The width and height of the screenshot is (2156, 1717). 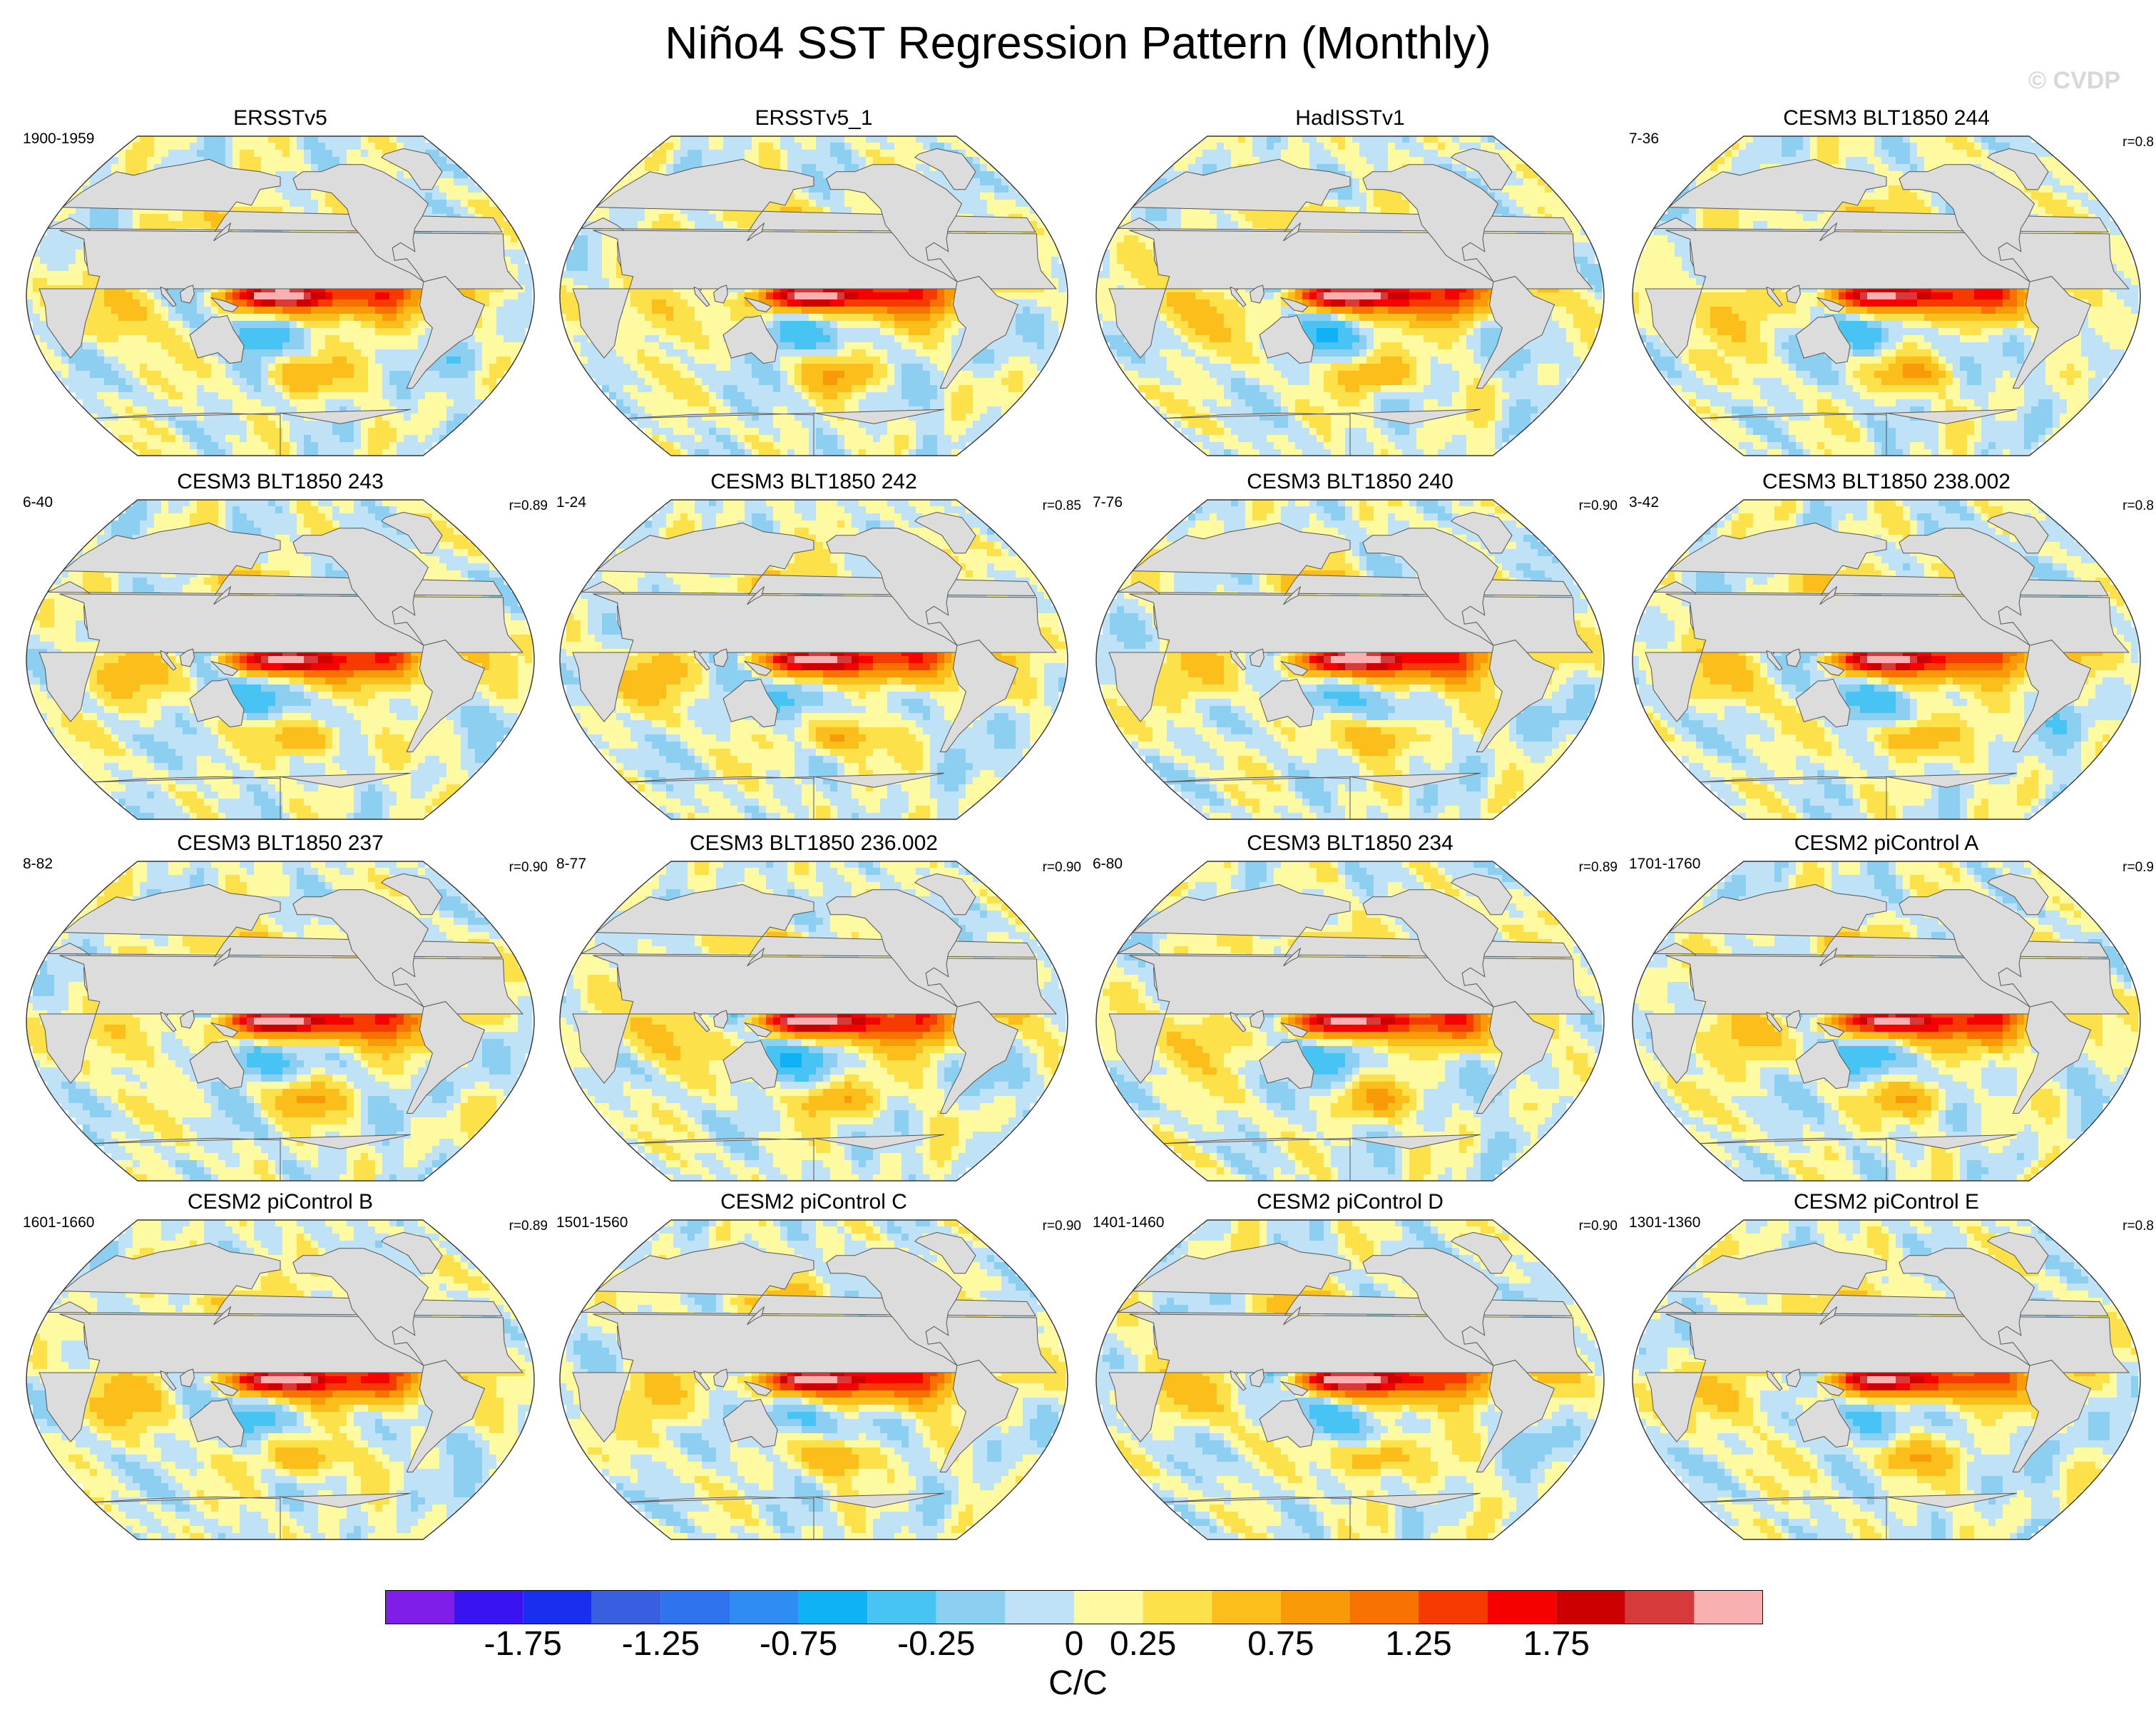 I want to click on panel-title: CESM2 piControl D, so click(x=1350, y=1202).